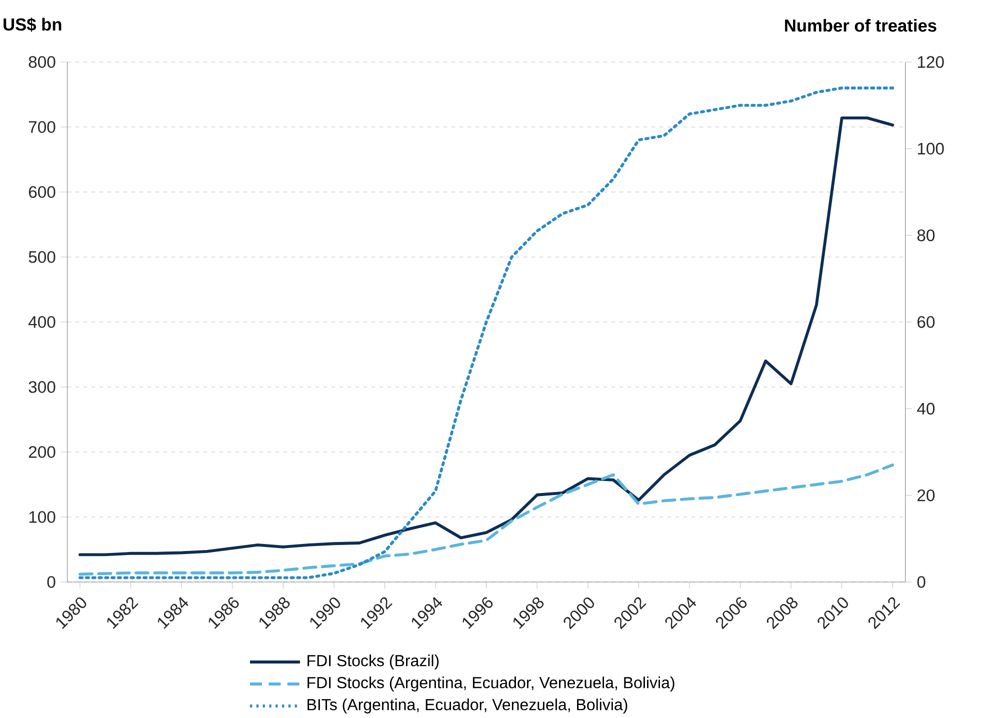 The image size is (984, 718). I want to click on y-tick-label: 500, so click(42, 257).